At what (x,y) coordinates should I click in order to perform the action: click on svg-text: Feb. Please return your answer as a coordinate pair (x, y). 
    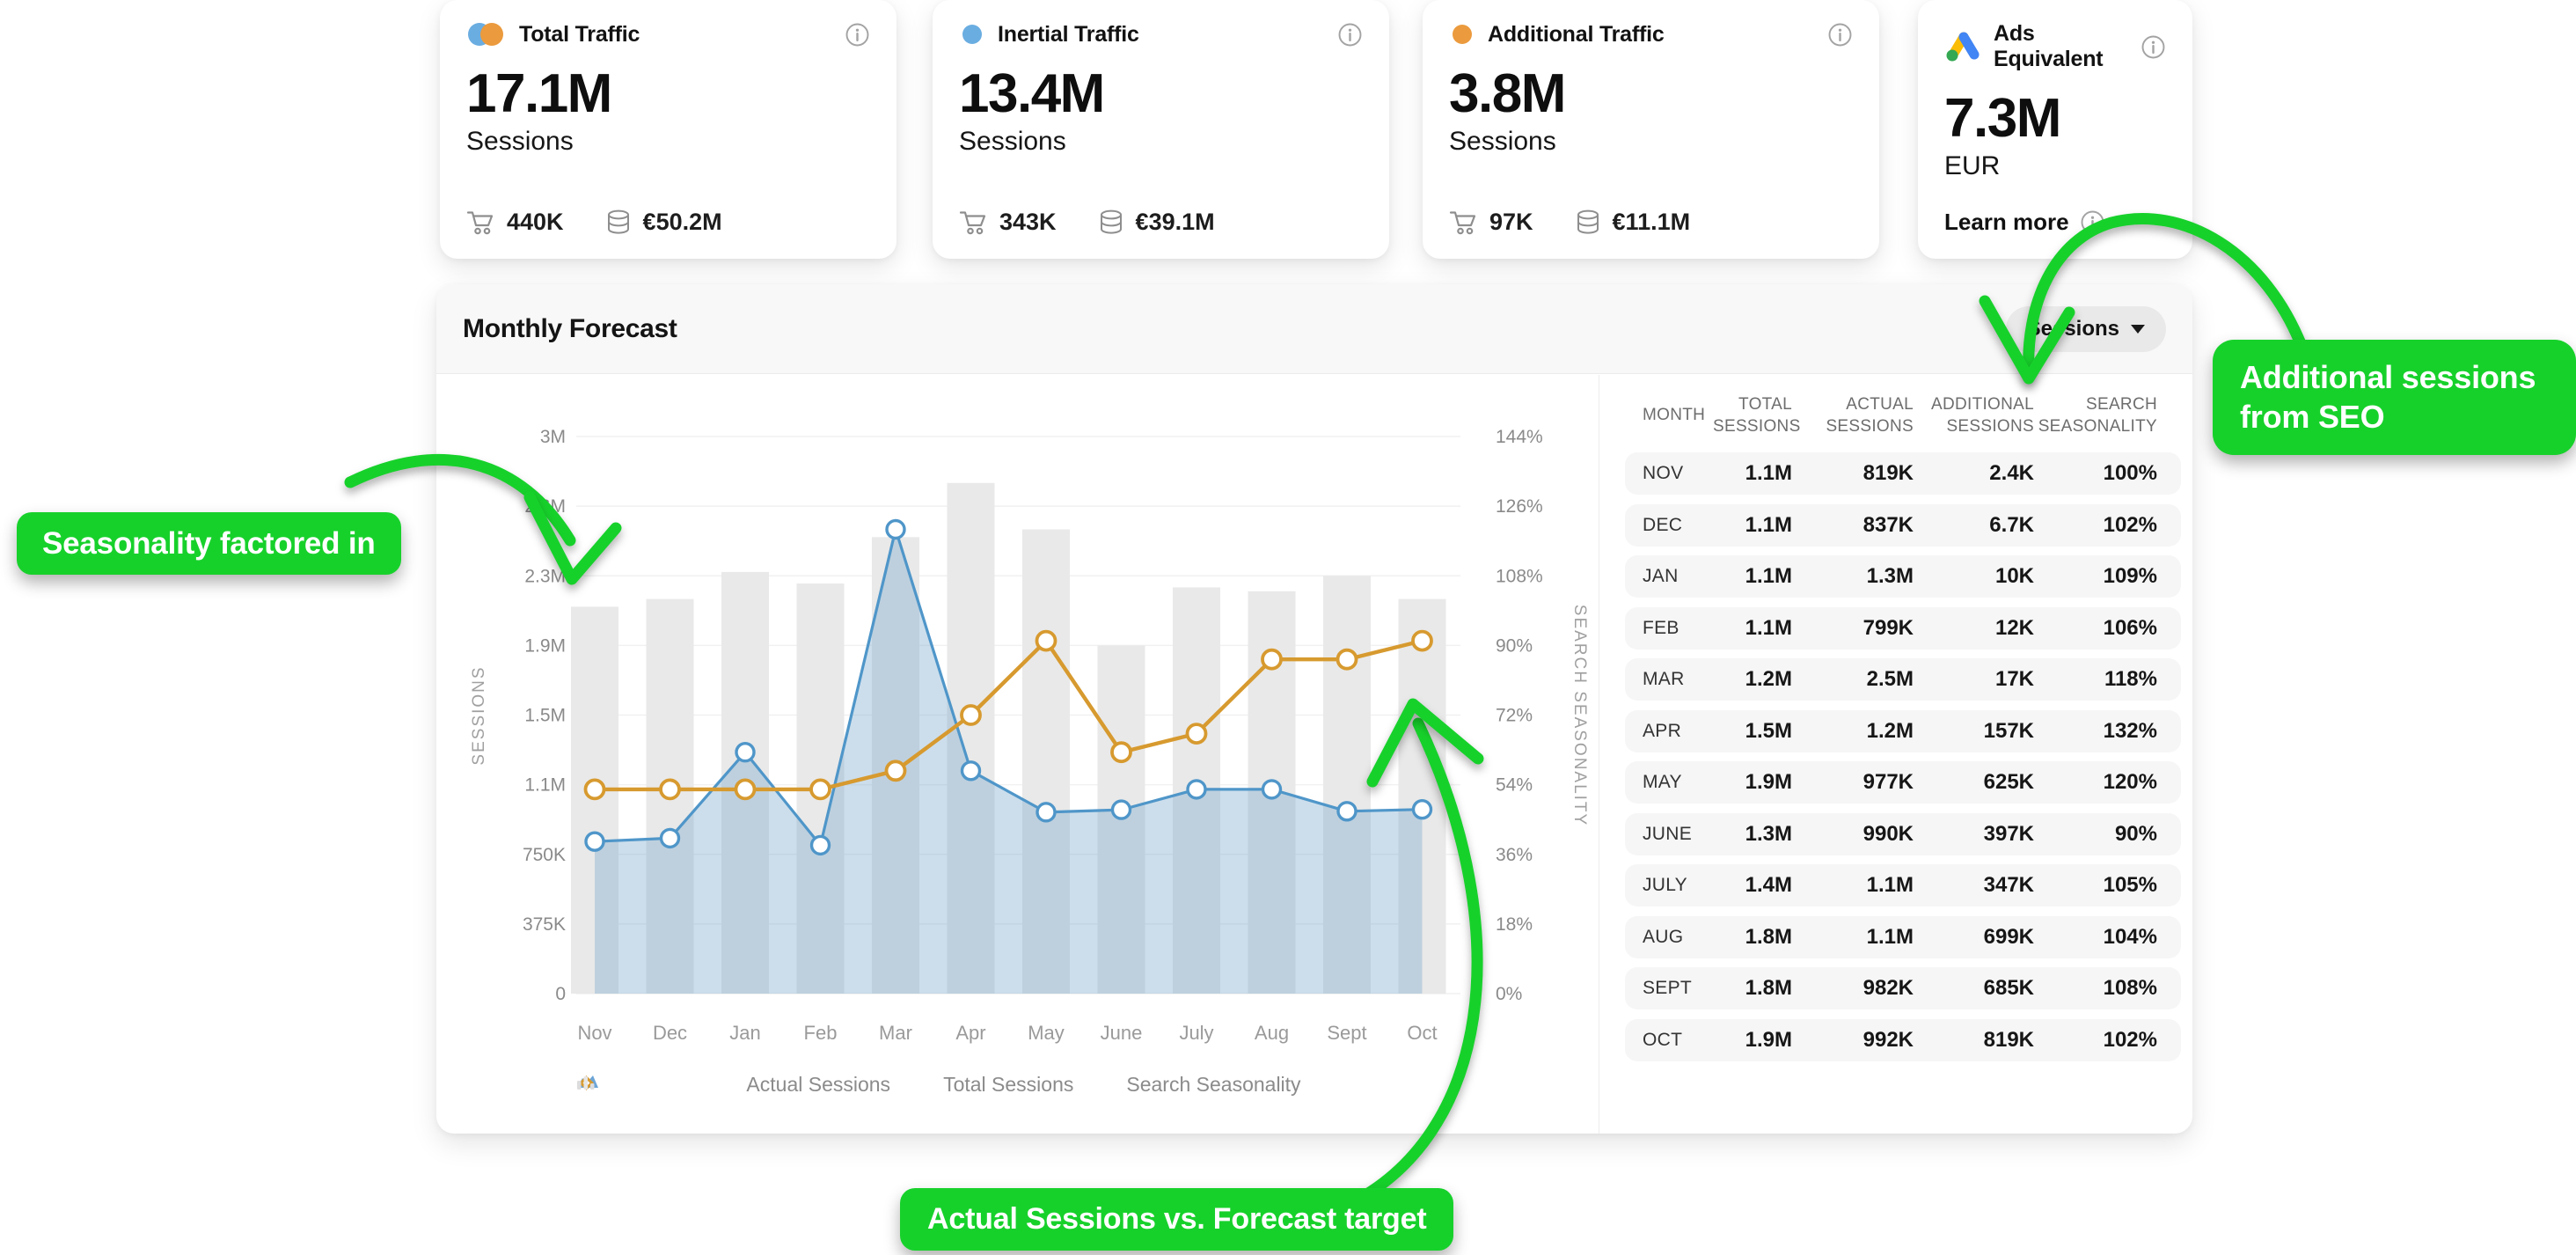
    Looking at the image, I should click on (821, 1033).